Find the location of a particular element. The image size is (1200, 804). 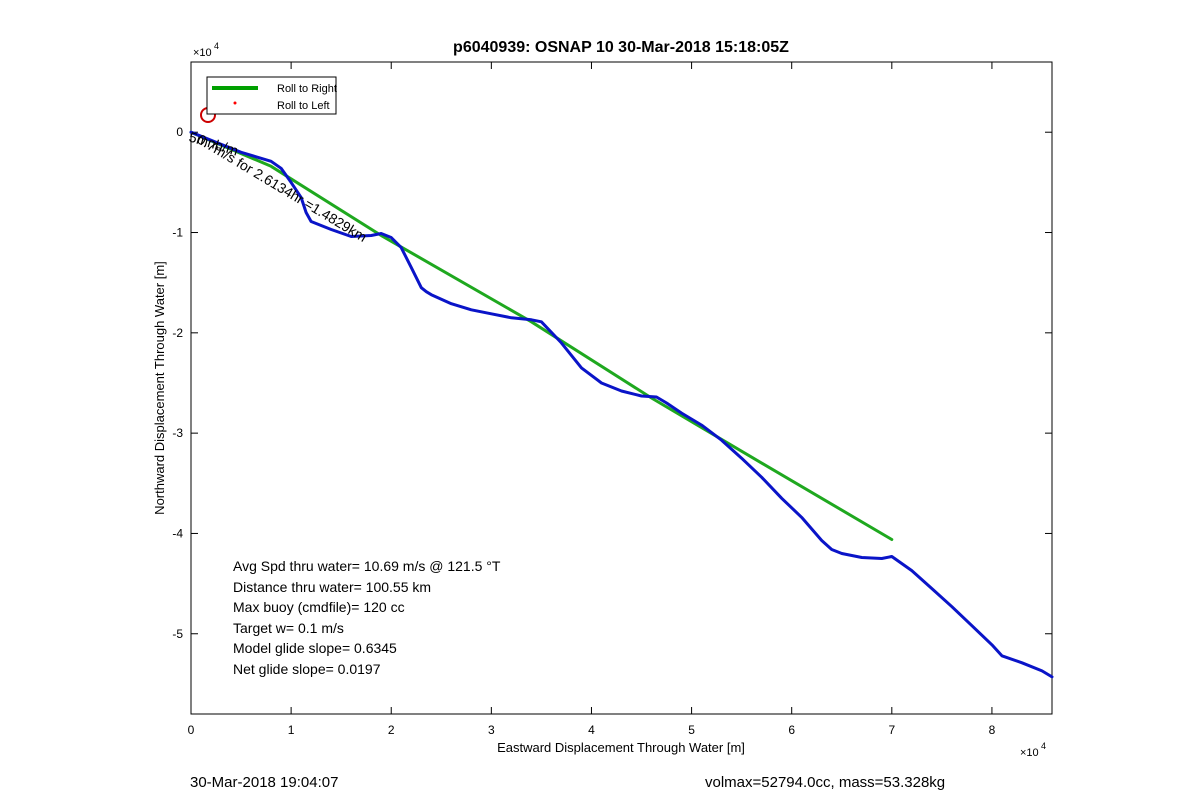

legend: Roll to Right Roll to Left is located at coordinates (271, 95).